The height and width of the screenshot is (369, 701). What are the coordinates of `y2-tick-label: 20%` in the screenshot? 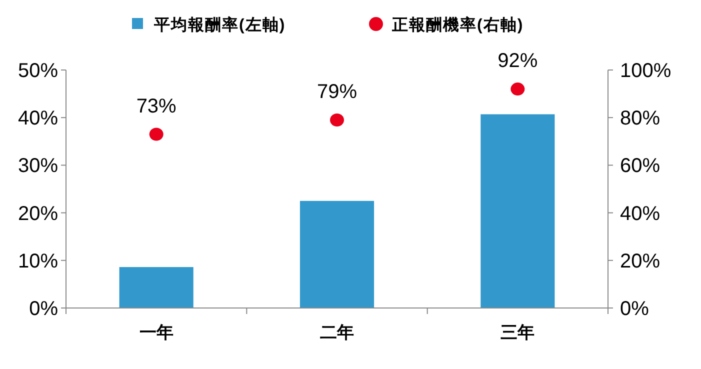 It's located at (640, 261).